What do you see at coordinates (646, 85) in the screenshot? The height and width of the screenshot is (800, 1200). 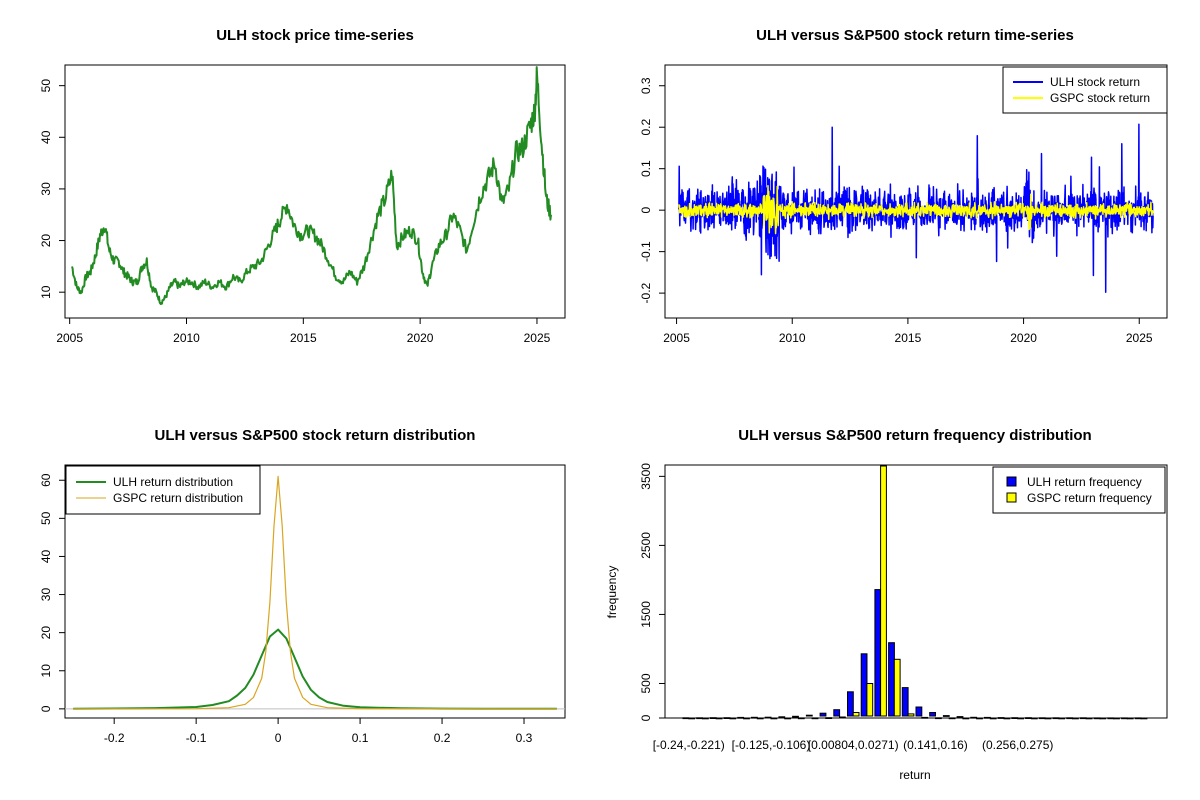 I see `returns-y-tick-label: 0.3` at bounding box center [646, 85].